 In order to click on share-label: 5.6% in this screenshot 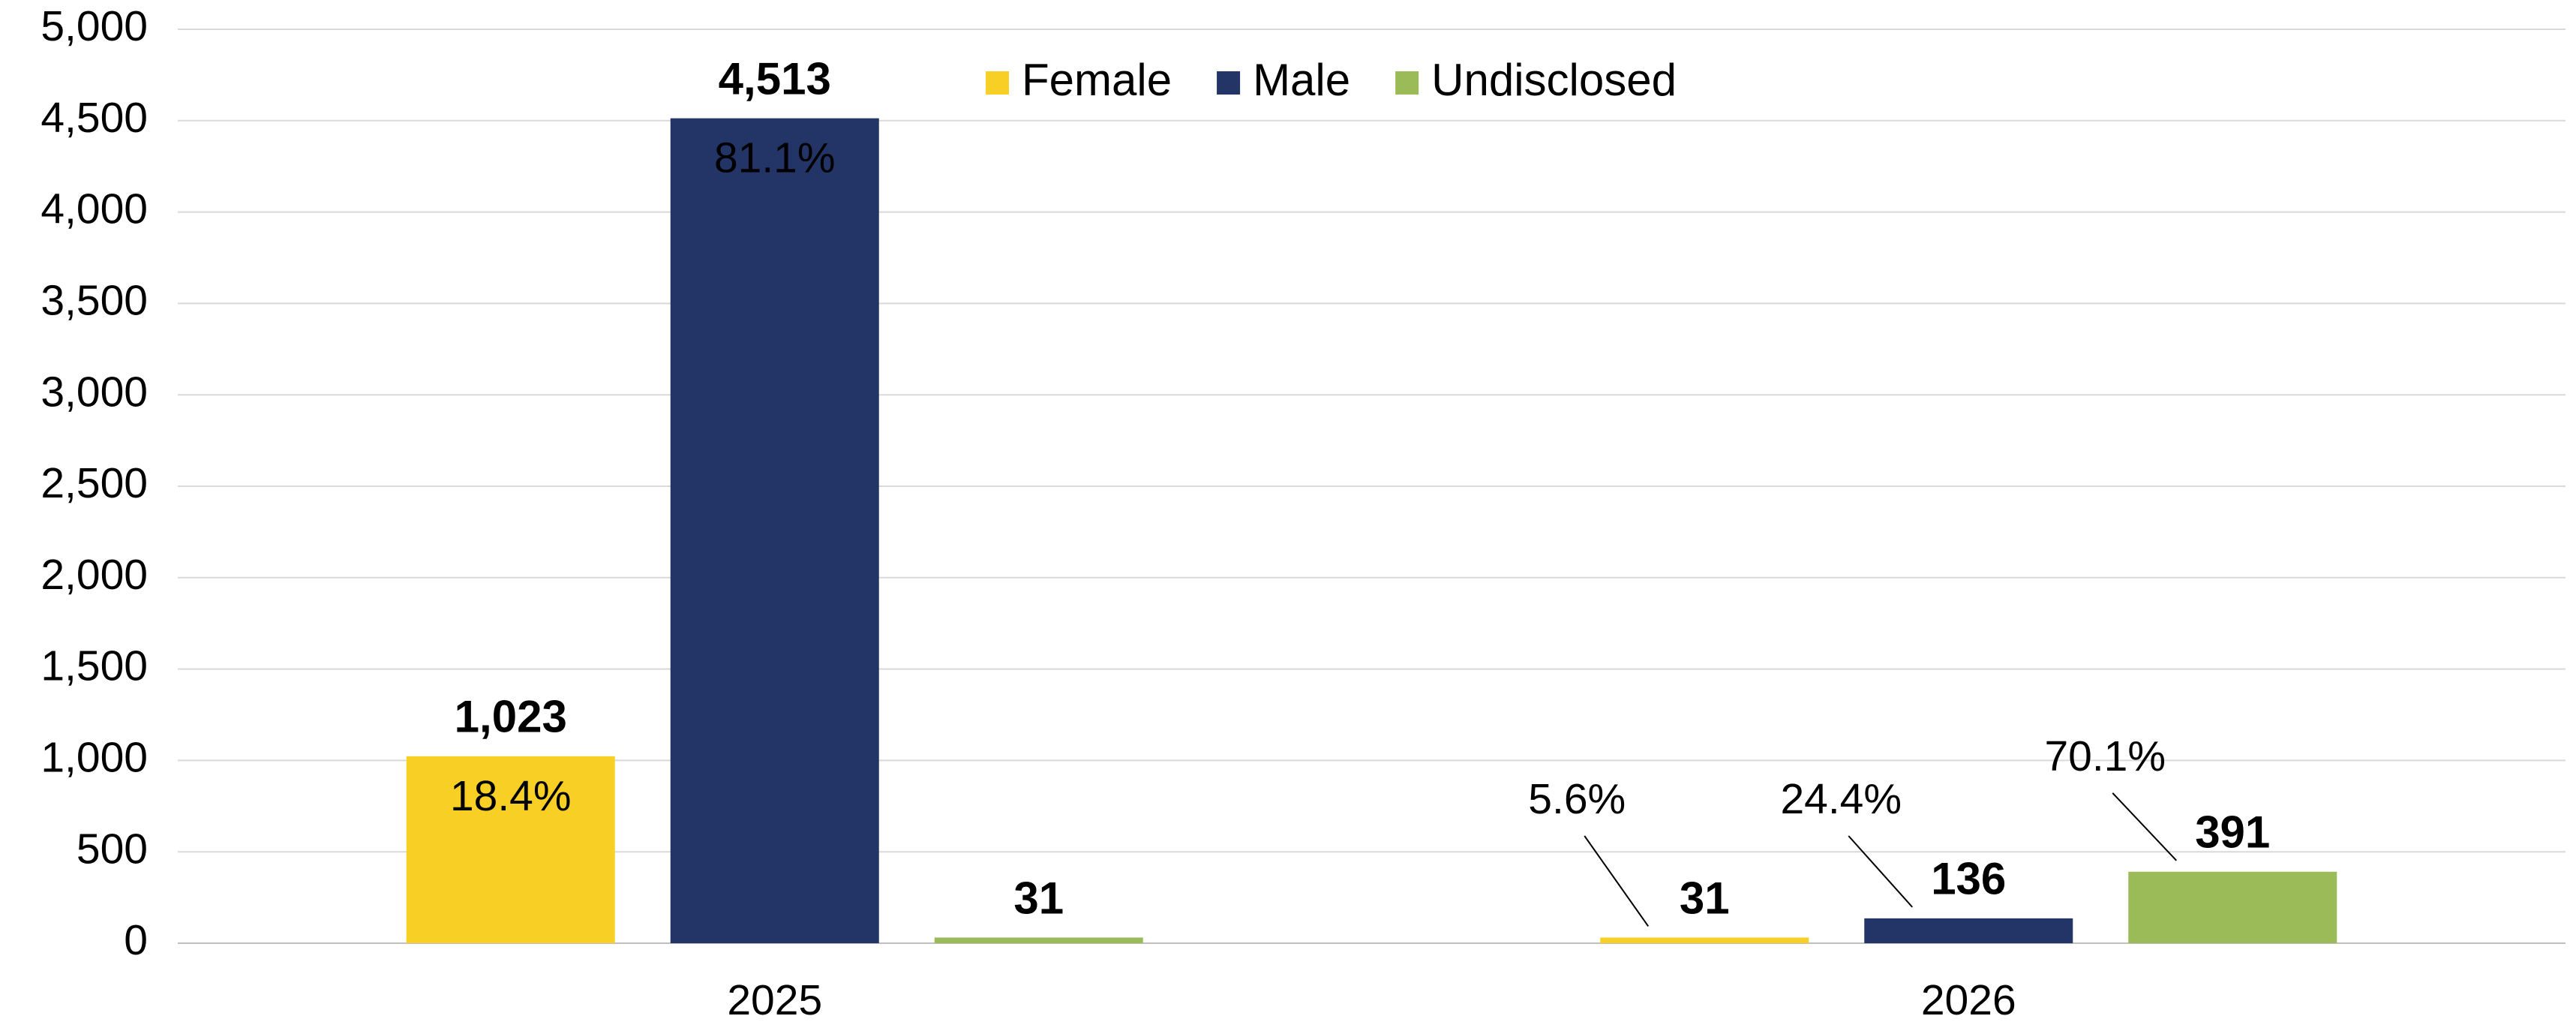, I will do `click(1577, 799)`.